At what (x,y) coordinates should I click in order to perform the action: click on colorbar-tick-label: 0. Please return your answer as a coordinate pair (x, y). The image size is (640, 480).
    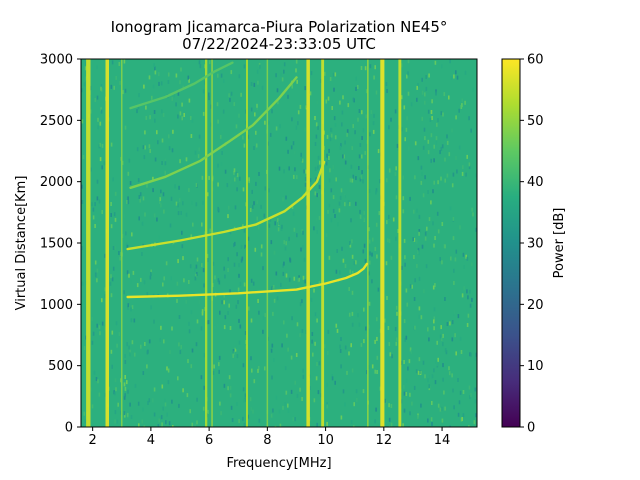
    Looking at the image, I should click on (531, 428).